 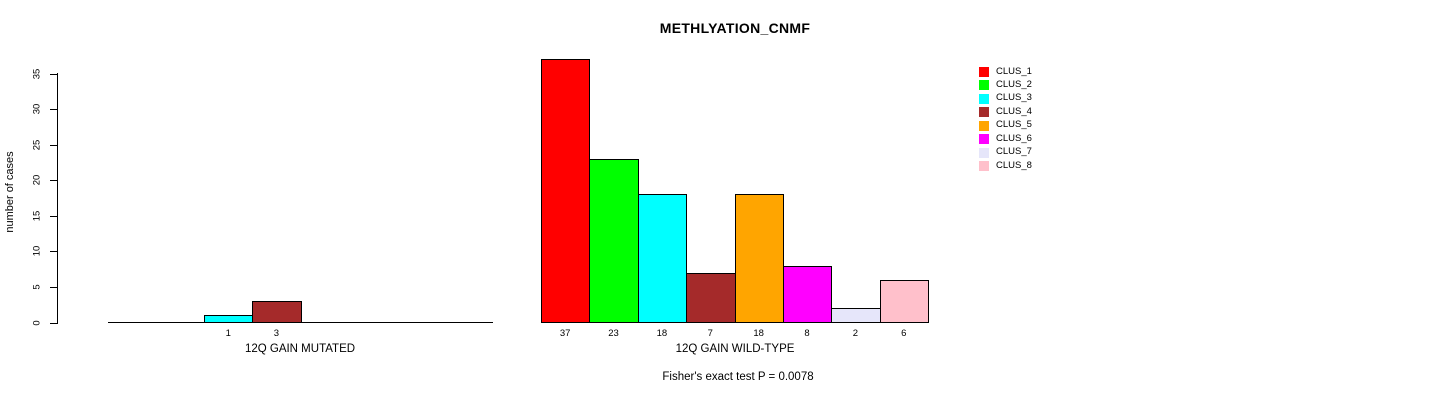 What do you see at coordinates (1014, 71) in the screenshot?
I see `legend-label-clus_1: CLUS_1` at bounding box center [1014, 71].